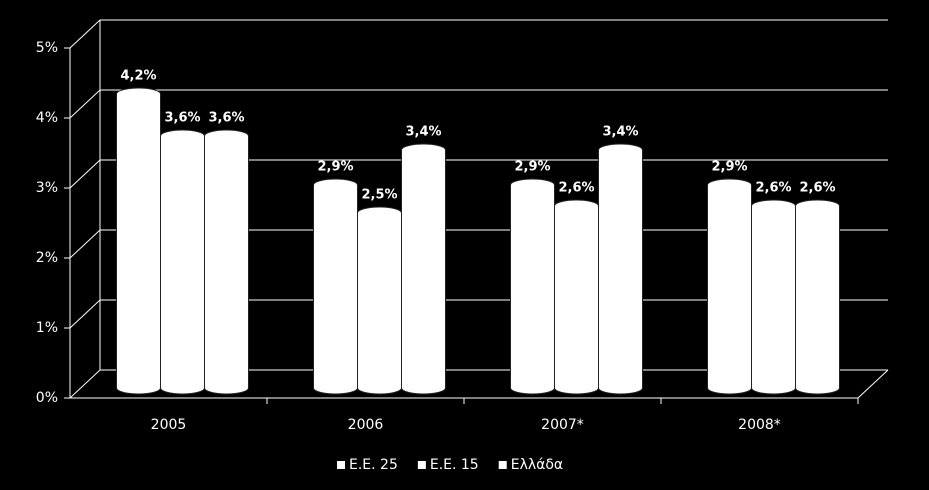 This screenshot has height=490, width=929. Describe the element at coordinates (379, 195) in the screenshot. I see `value-label: 2,5%` at that location.